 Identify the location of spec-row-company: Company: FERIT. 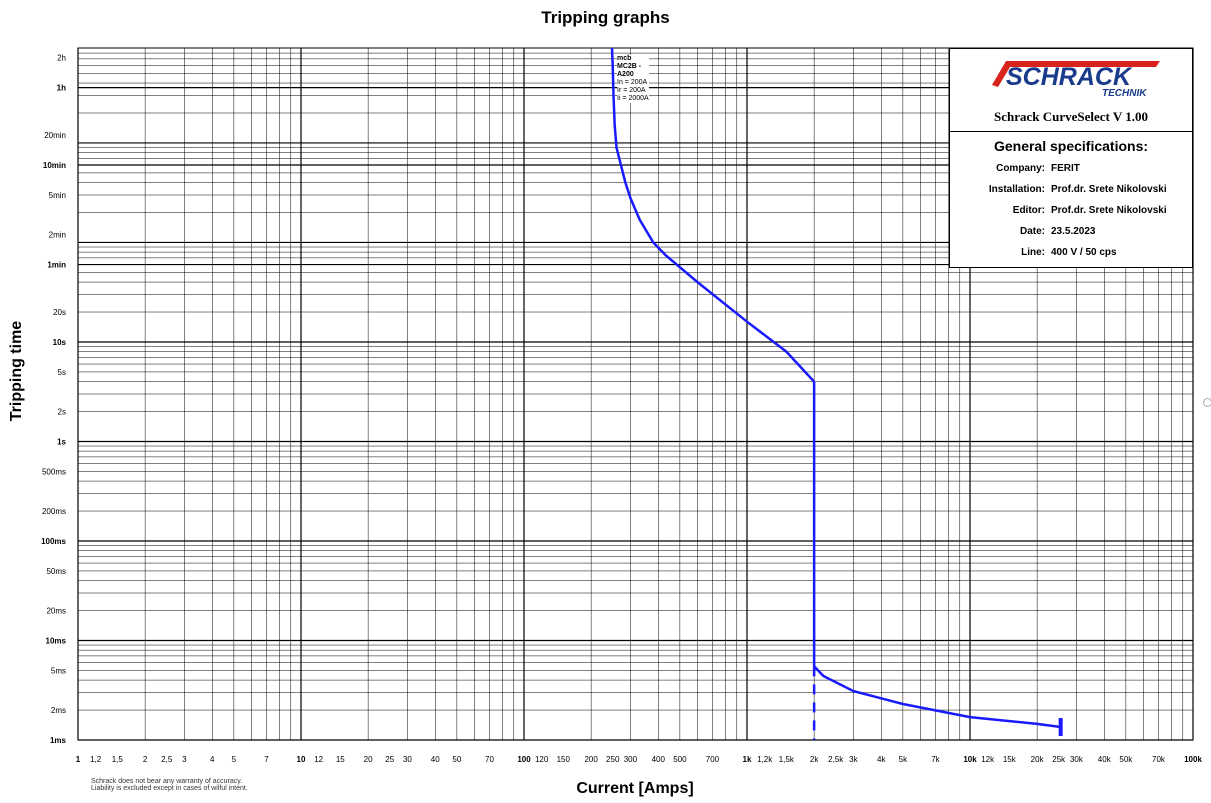
(1071, 168).